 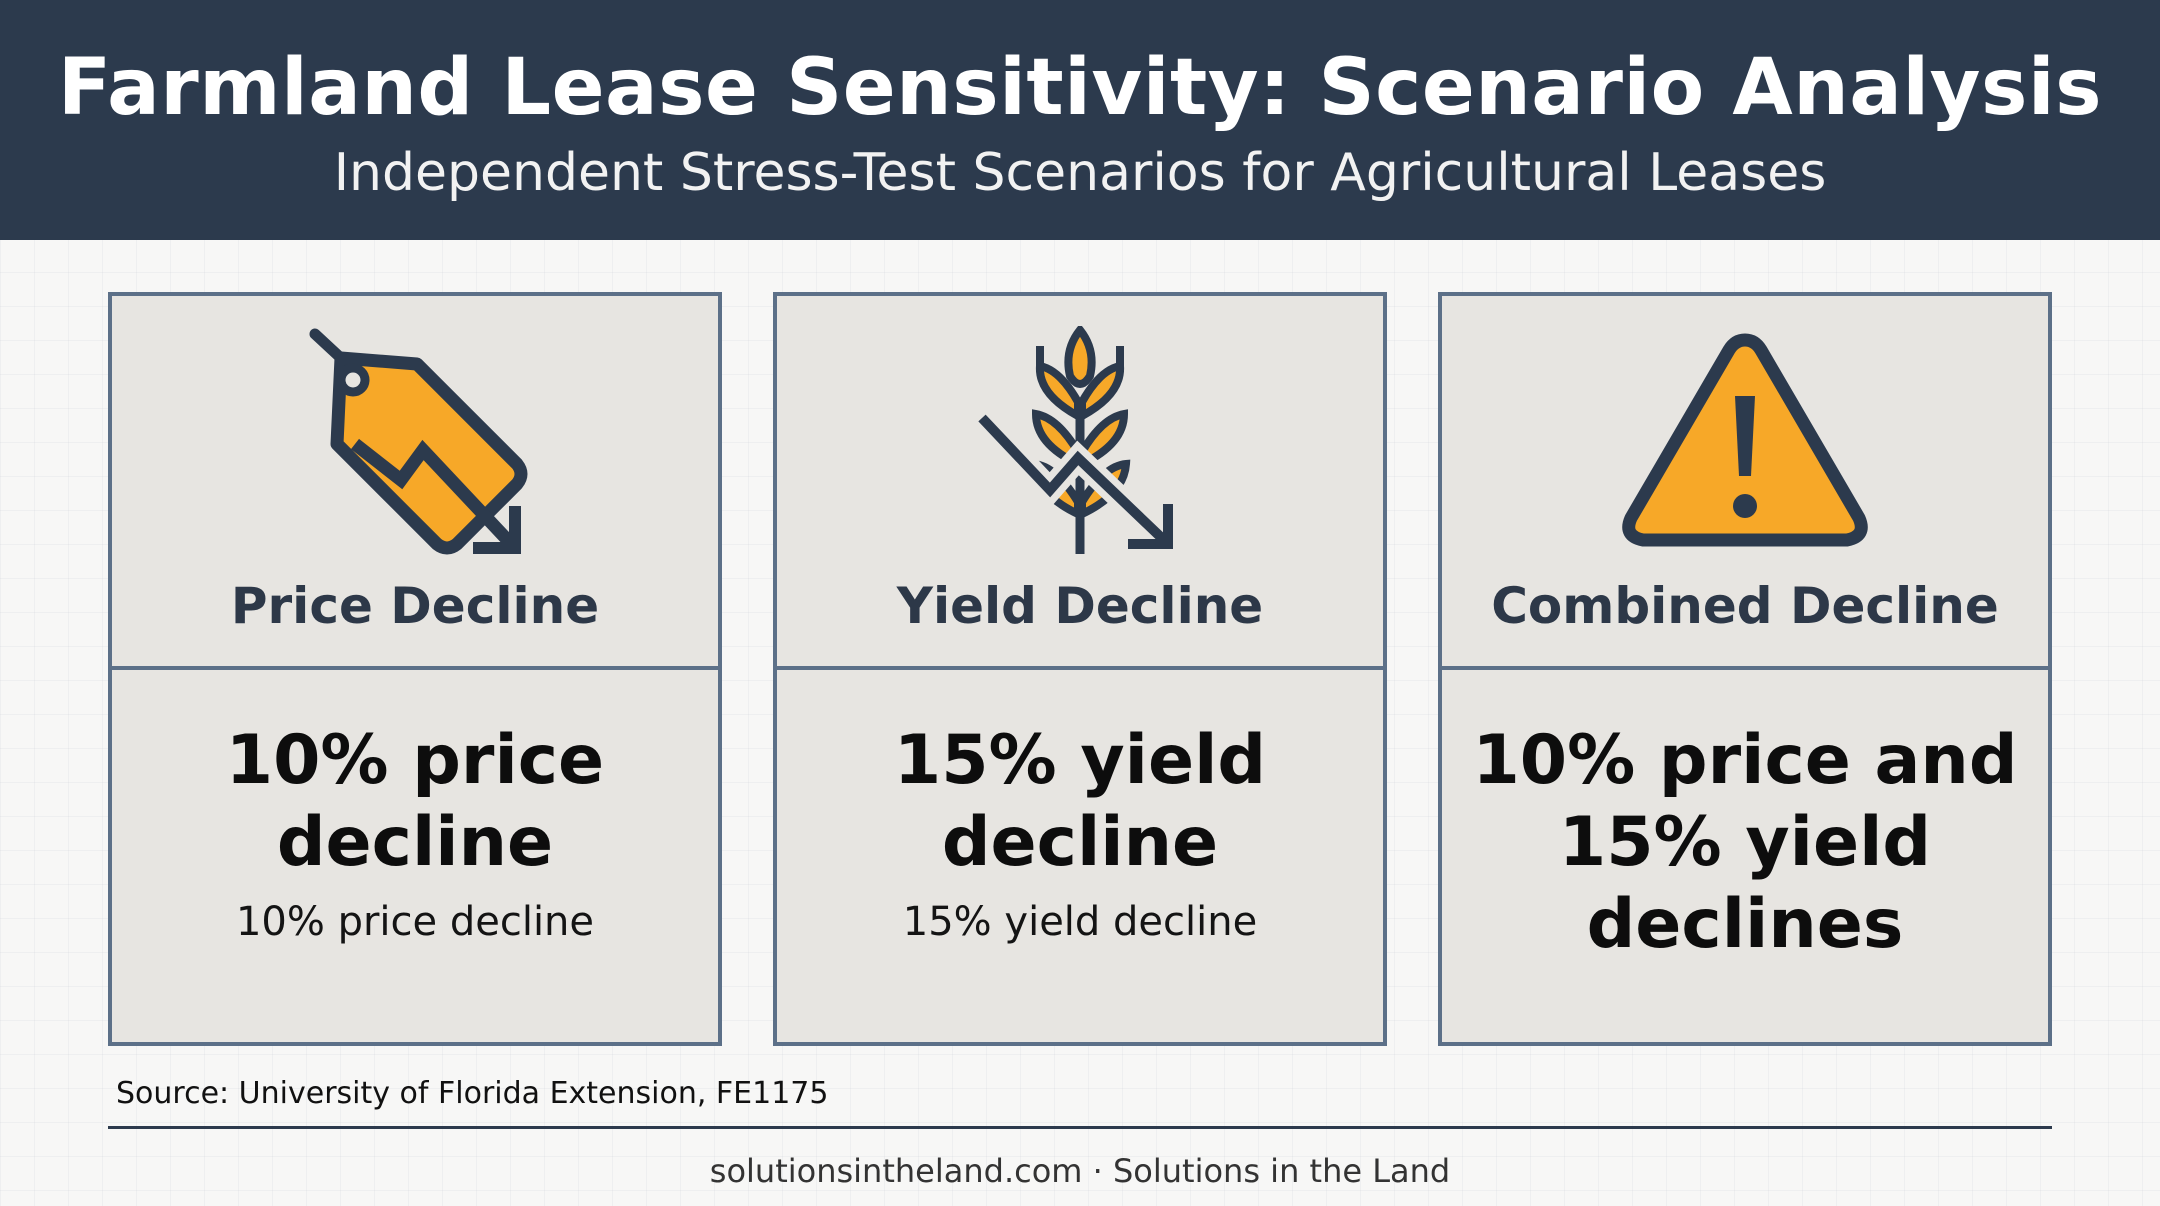 I want to click on scenario-detail: 15% yield decline, so click(x=1080, y=922).